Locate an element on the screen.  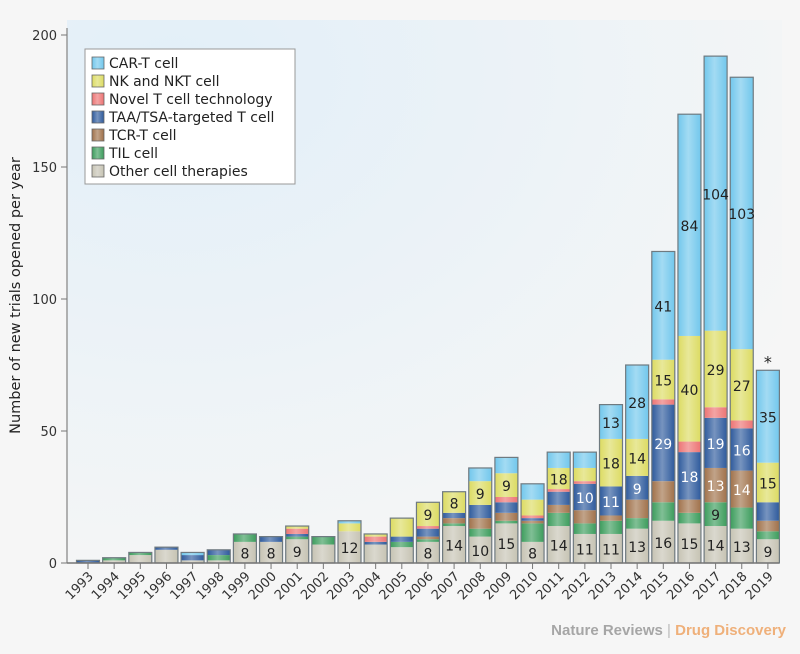
x-tick-label: 1996 is located at coordinates (158, 586).